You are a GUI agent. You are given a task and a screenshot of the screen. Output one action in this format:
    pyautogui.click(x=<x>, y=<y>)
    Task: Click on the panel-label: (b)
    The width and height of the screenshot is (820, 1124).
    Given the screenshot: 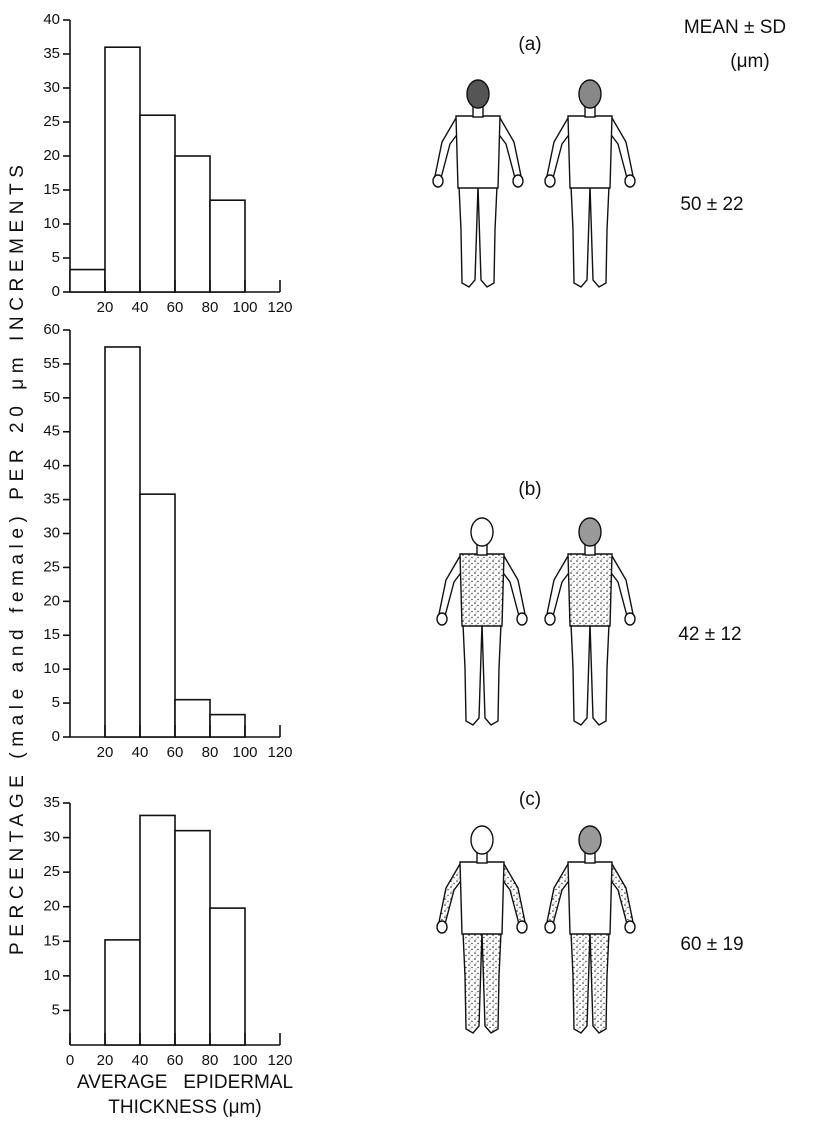 What is the action you would take?
    pyautogui.click(x=529, y=489)
    